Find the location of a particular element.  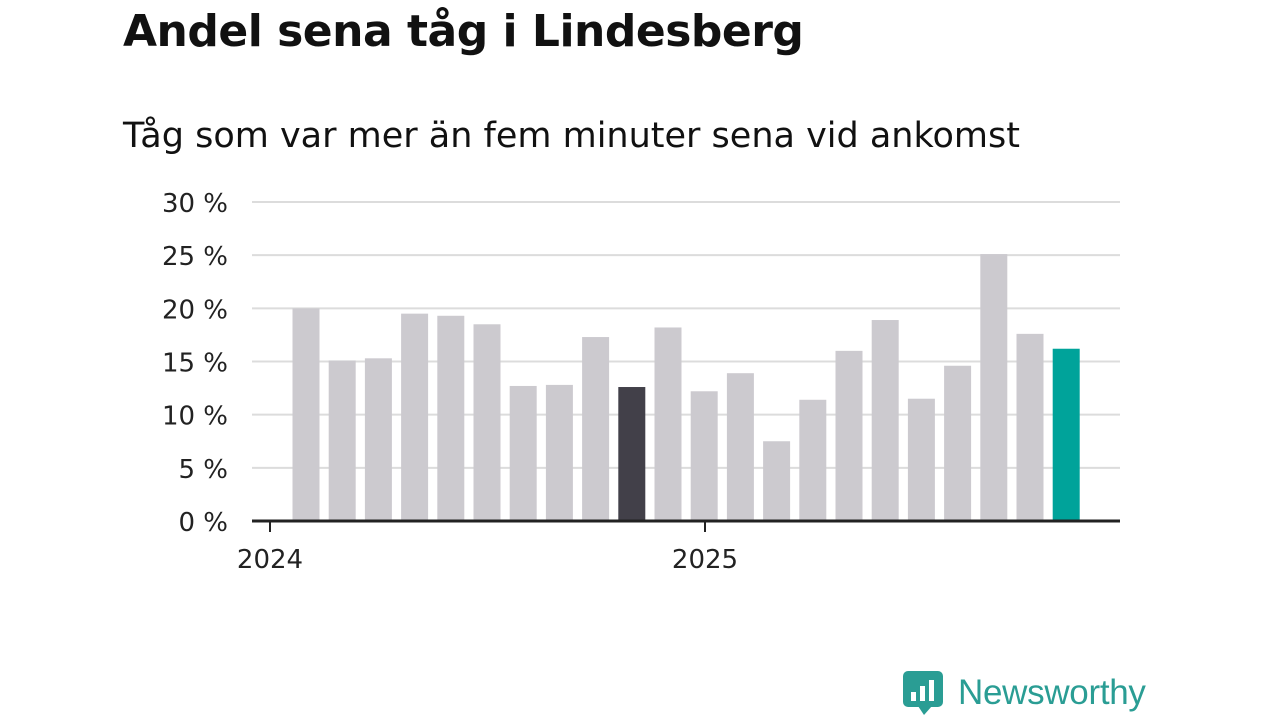

y-tick-label: 5 % is located at coordinates (203, 470).